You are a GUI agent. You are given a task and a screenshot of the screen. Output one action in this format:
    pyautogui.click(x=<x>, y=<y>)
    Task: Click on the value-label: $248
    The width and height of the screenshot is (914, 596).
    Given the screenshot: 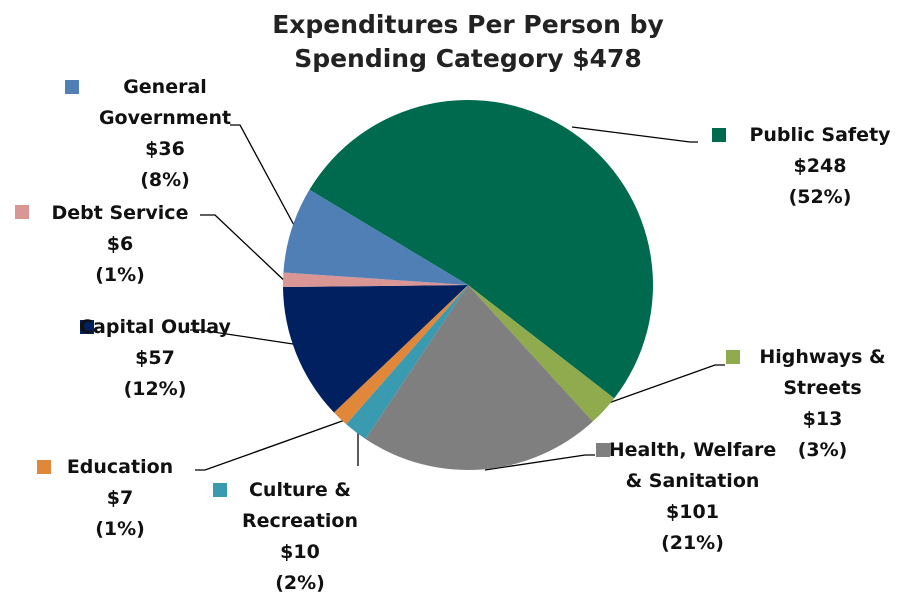 What is the action you would take?
    pyautogui.click(x=820, y=166)
    